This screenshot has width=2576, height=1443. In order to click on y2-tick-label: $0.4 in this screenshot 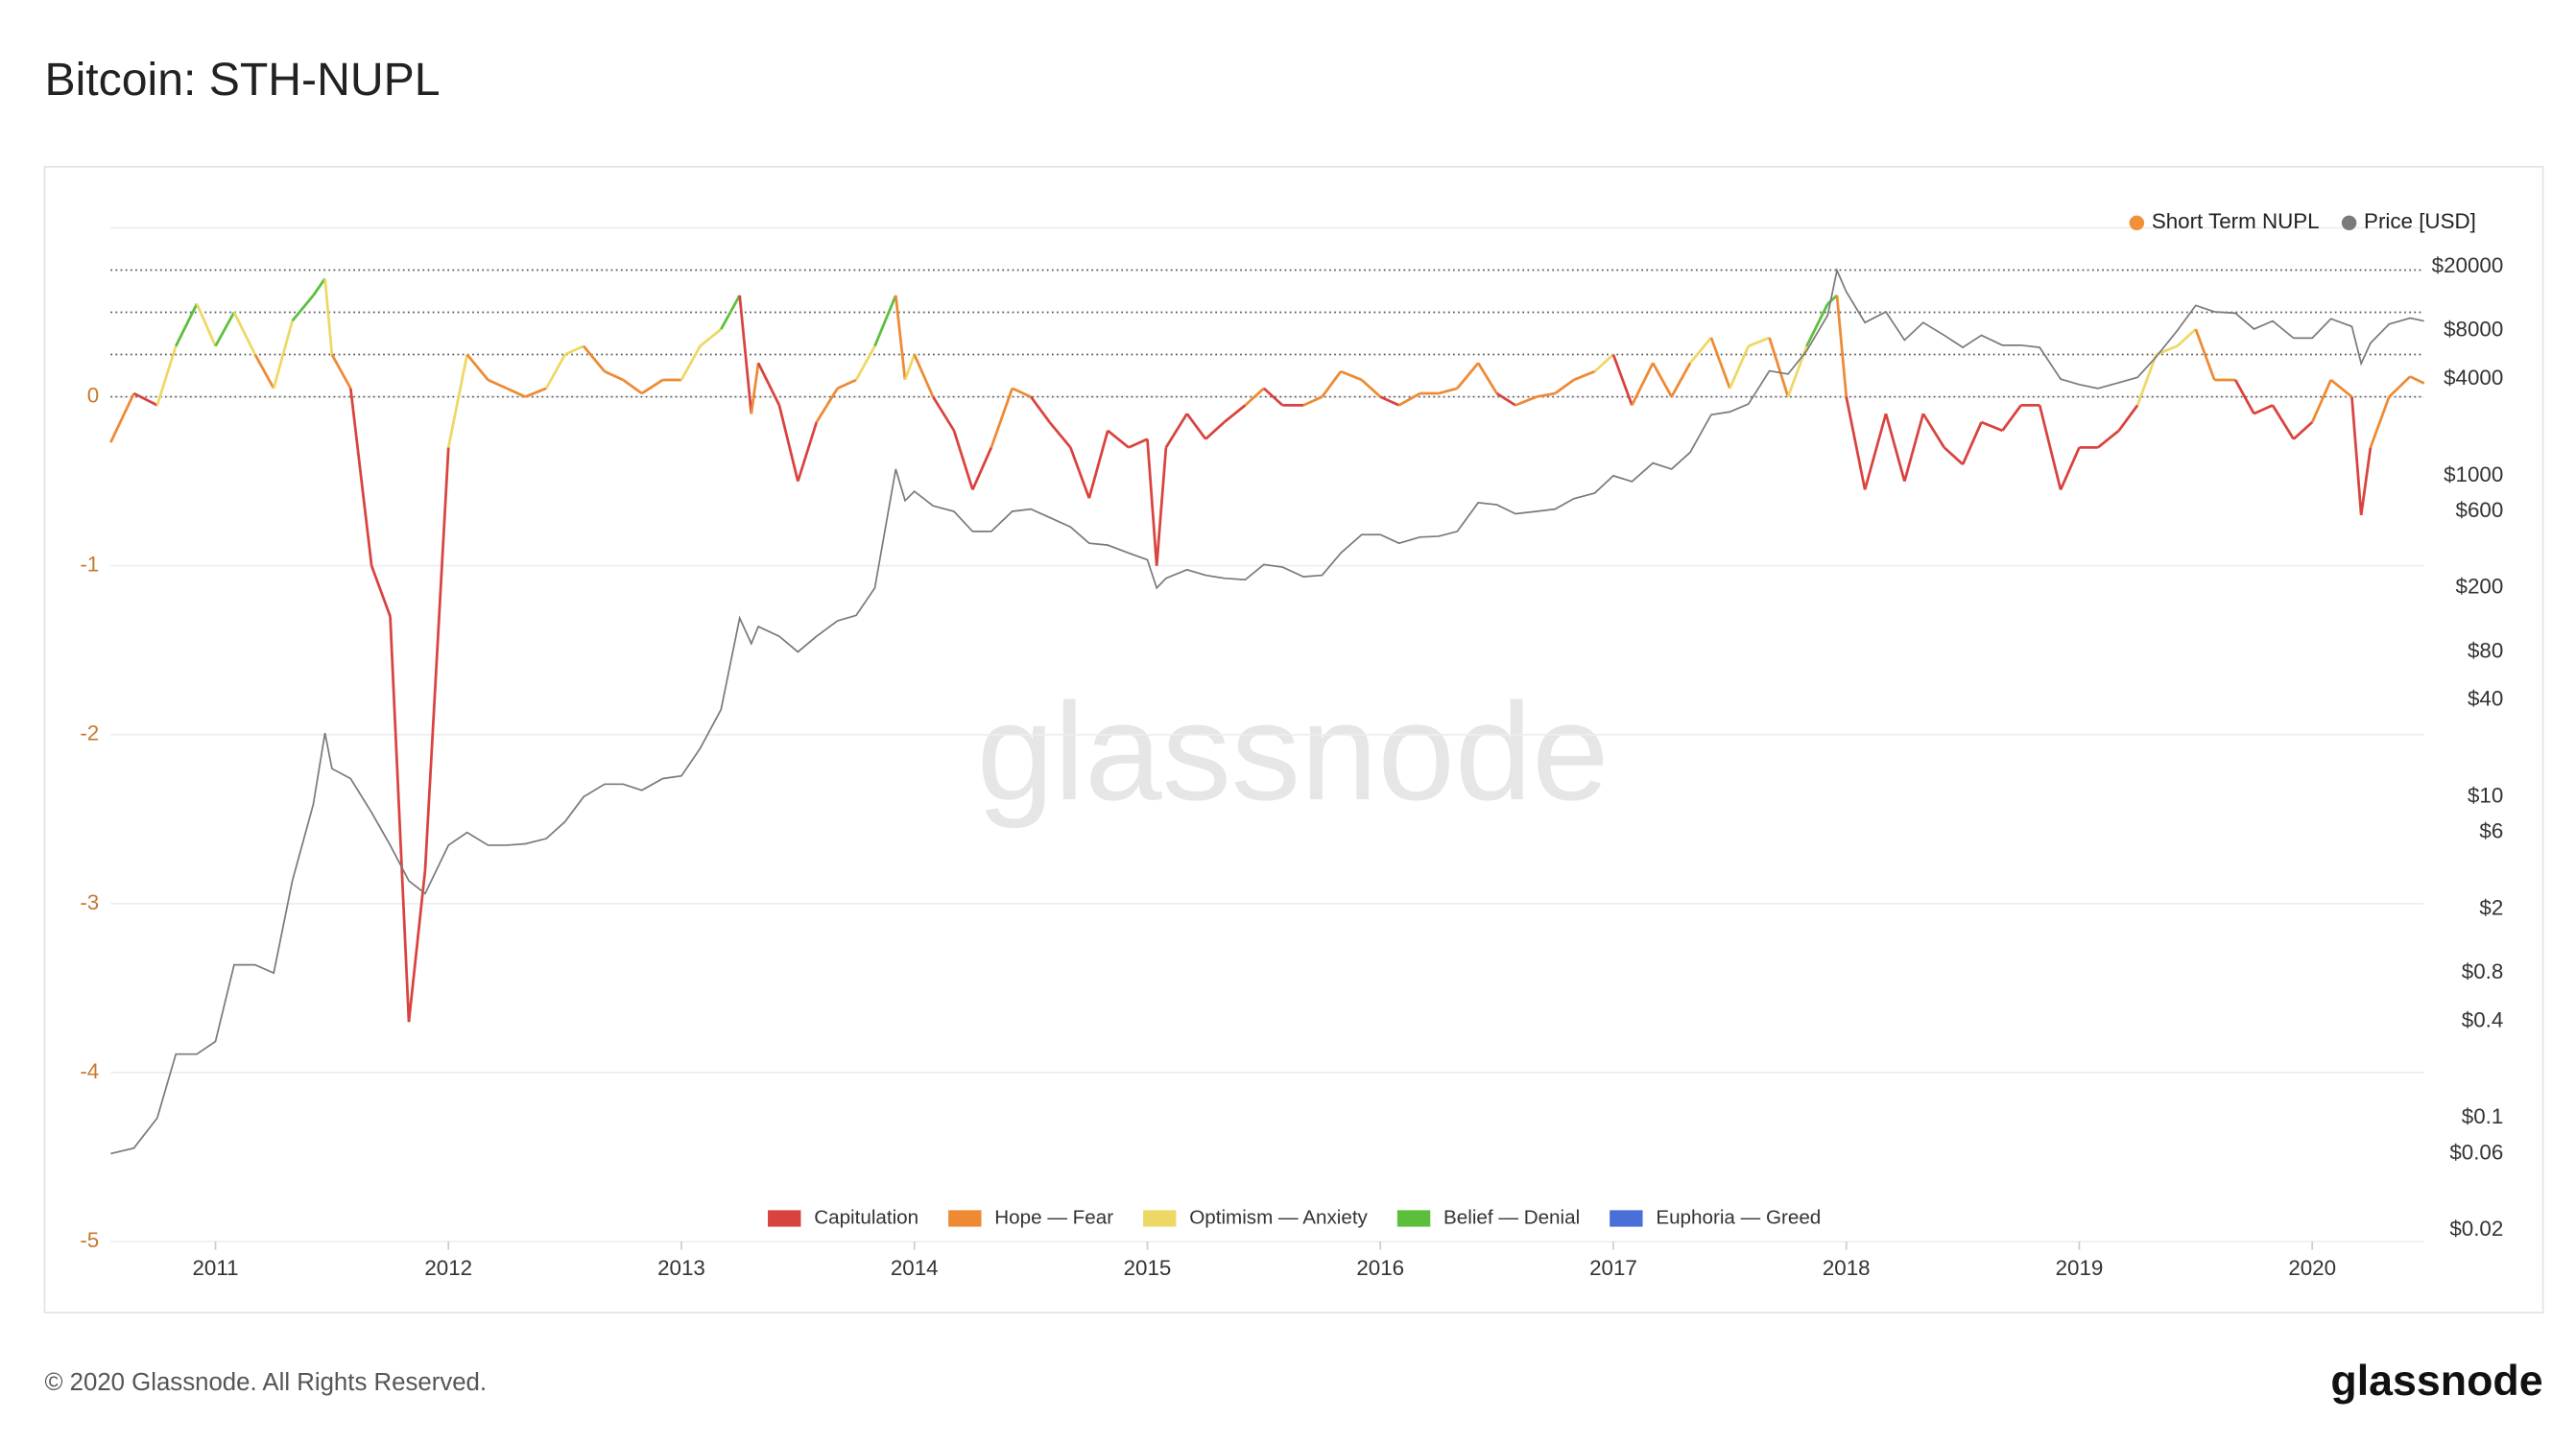, I will do `click(2483, 1019)`.